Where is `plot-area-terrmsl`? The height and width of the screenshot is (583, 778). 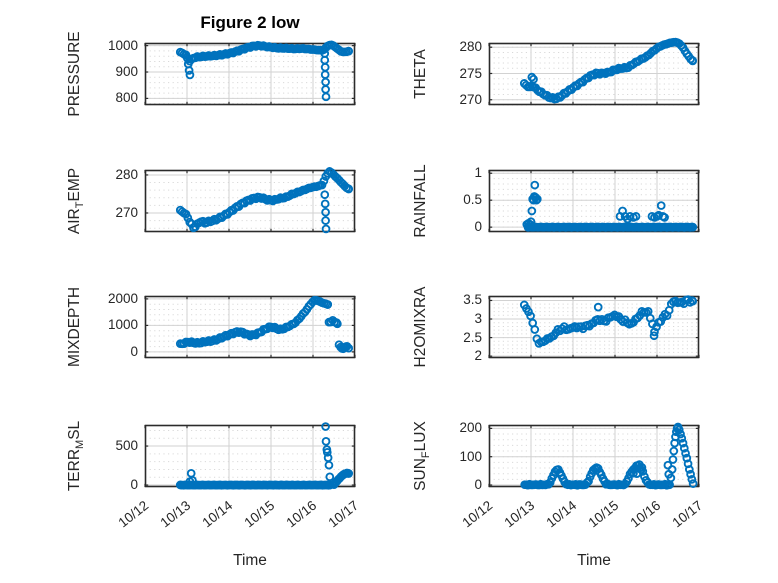
plot-area-terrmsl is located at coordinates (250, 456).